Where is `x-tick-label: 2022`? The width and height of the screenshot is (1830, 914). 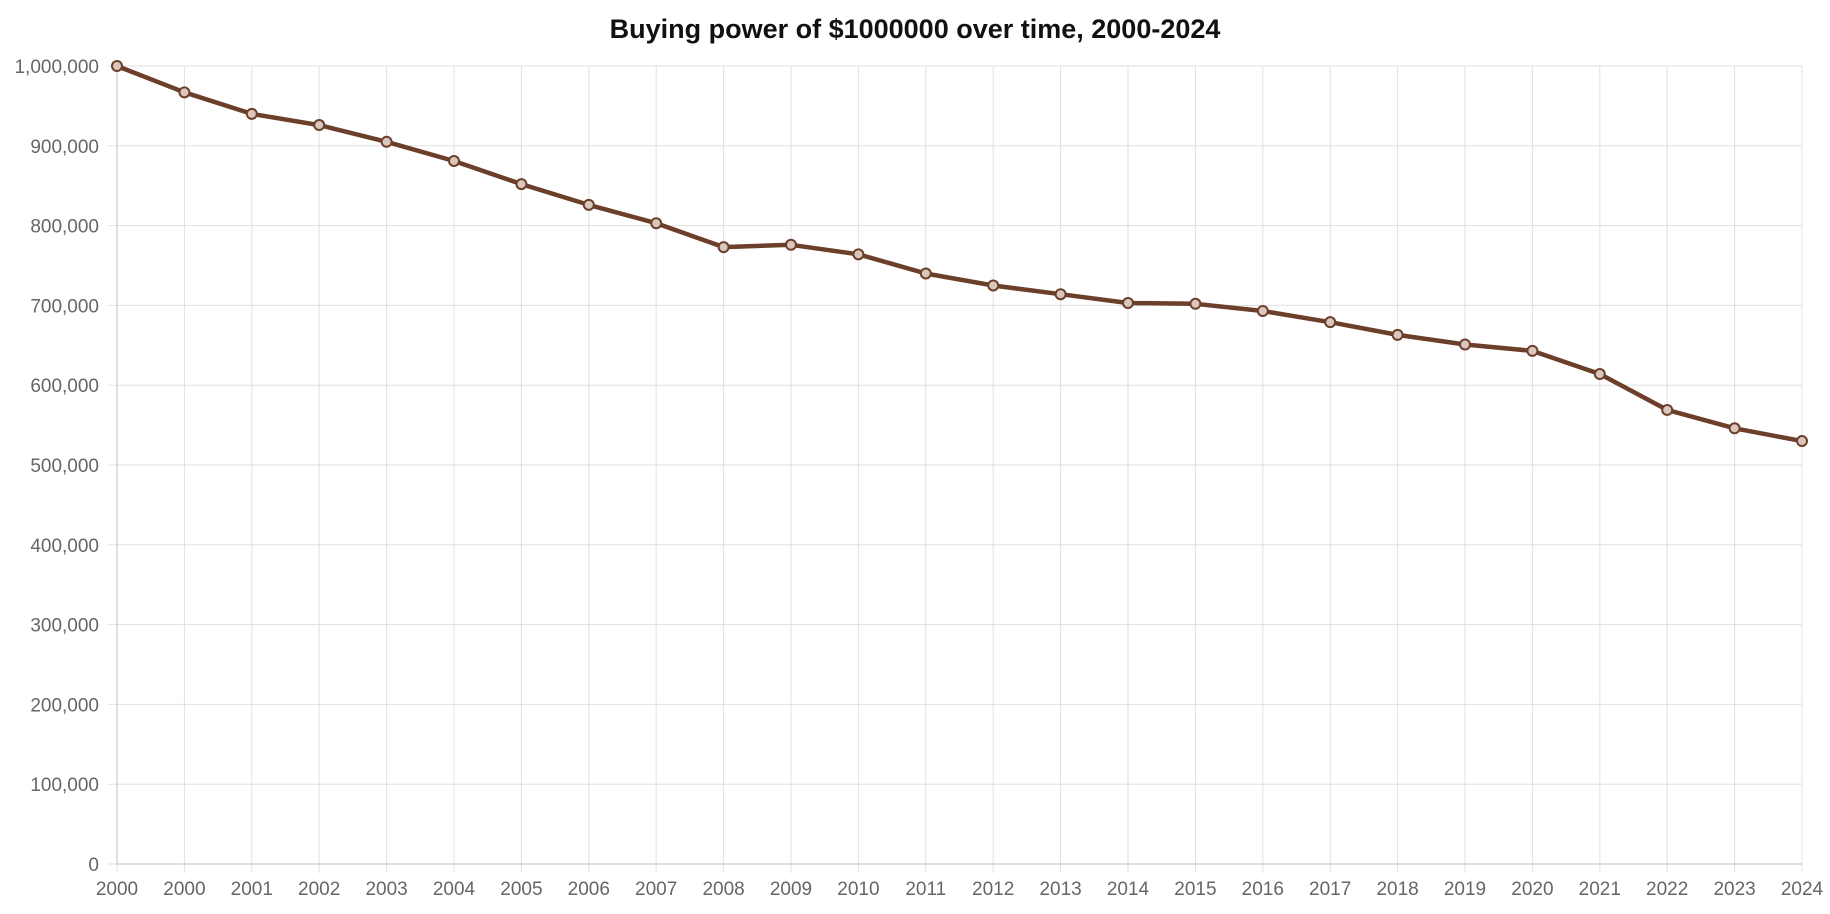
x-tick-label: 2022 is located at coordinates (1667, 889).